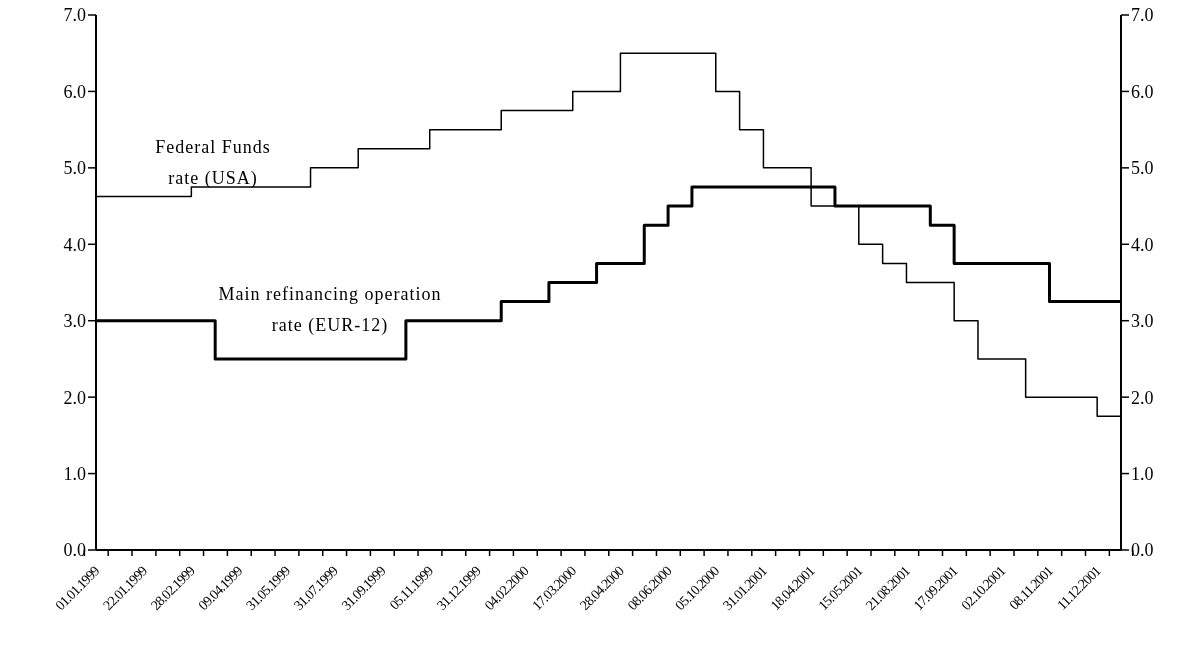 The image size is (1179, 664). What do you see at coordinates (1142, 550) in the screenshot?
I see `y2-tick-label: 0.0` at bounding box center [1142, 550].